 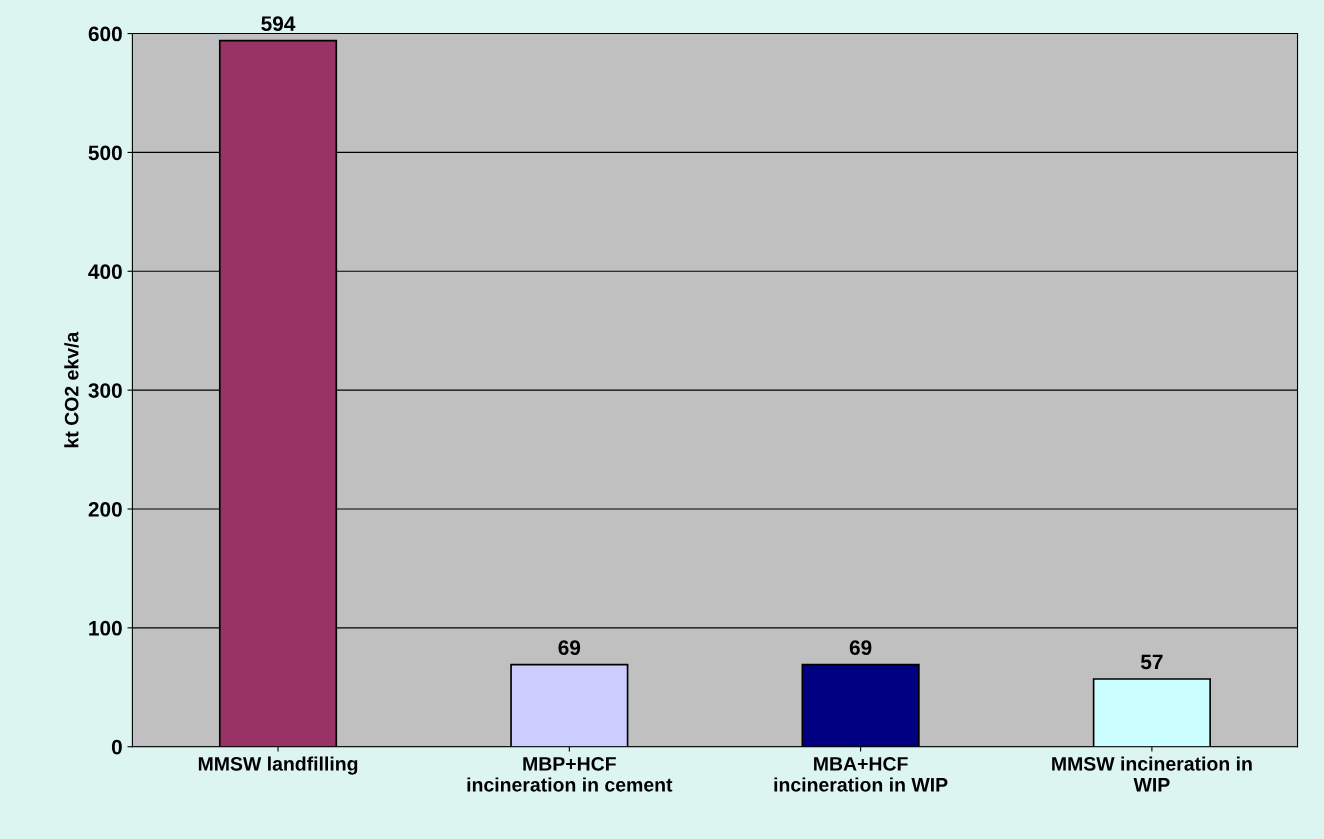 I want to click on x-tick-label: MBA+HCF incineration in WIP, so click(x=861, y=774).